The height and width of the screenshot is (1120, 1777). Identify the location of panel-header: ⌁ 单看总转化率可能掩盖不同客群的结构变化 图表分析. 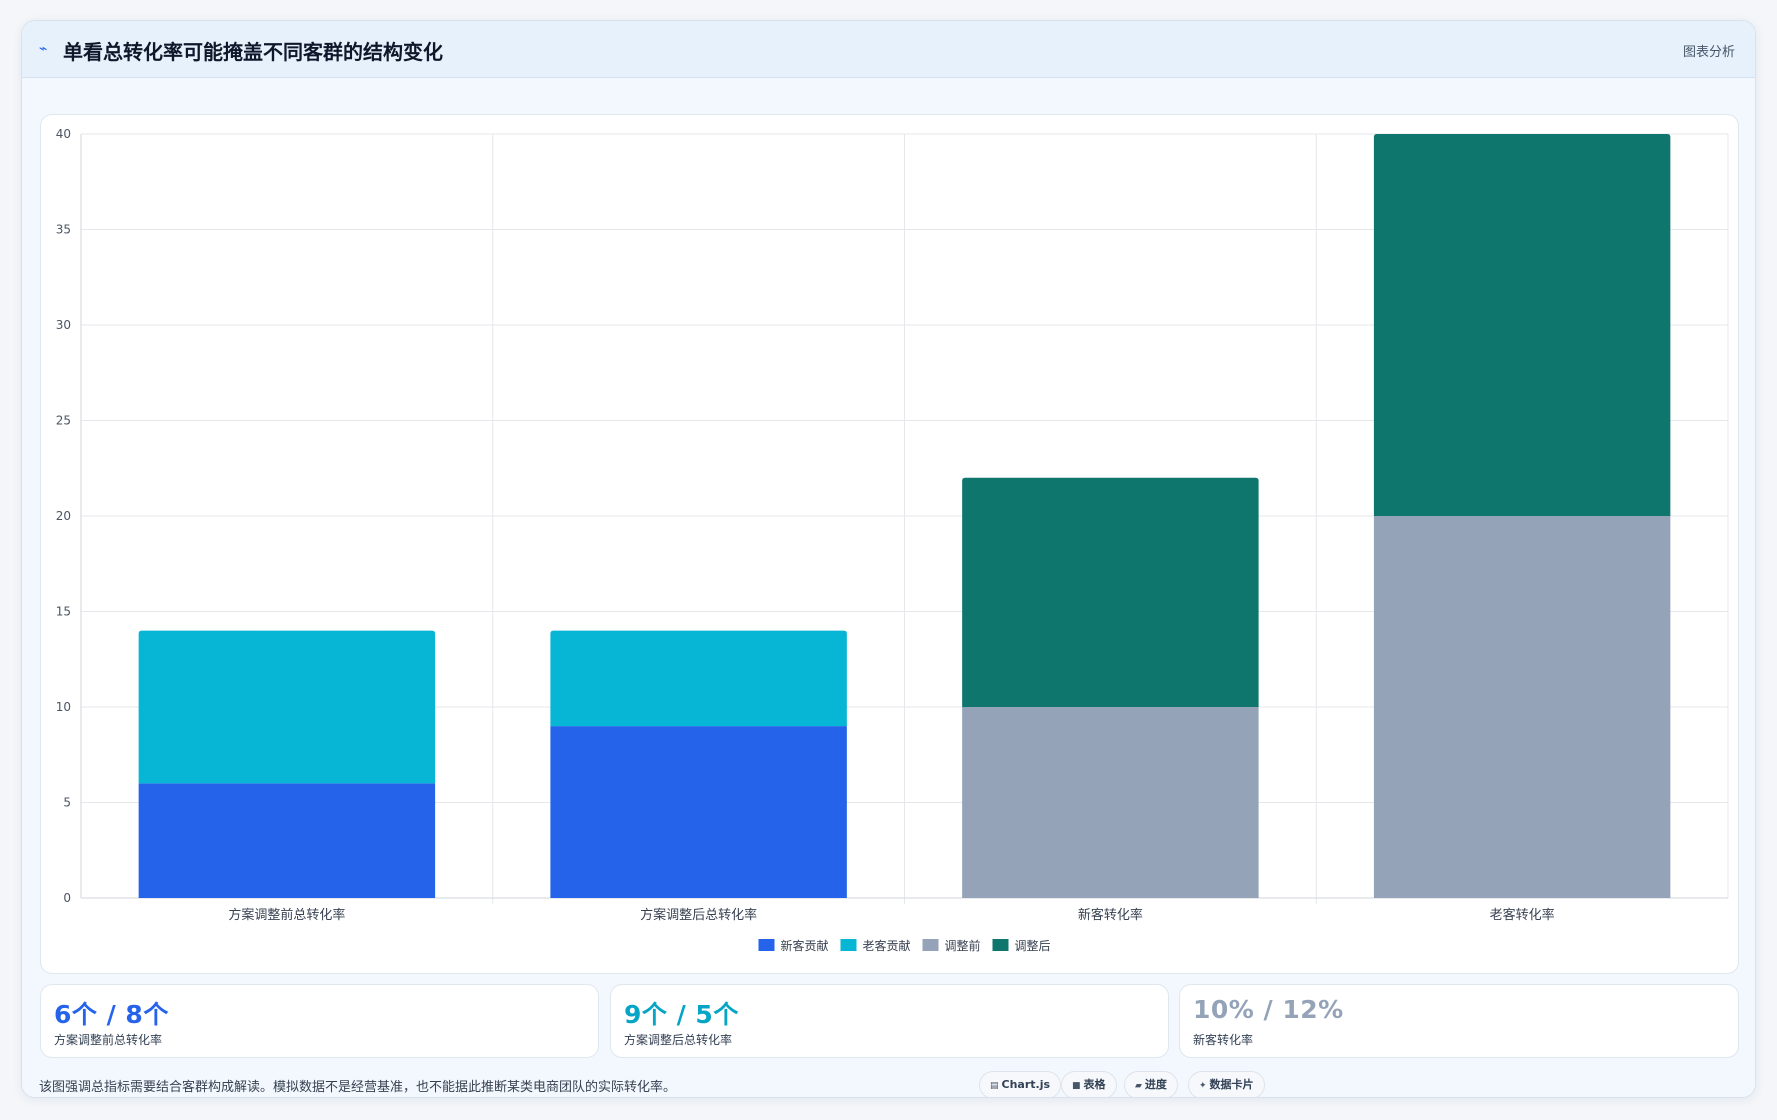
(888, 49).